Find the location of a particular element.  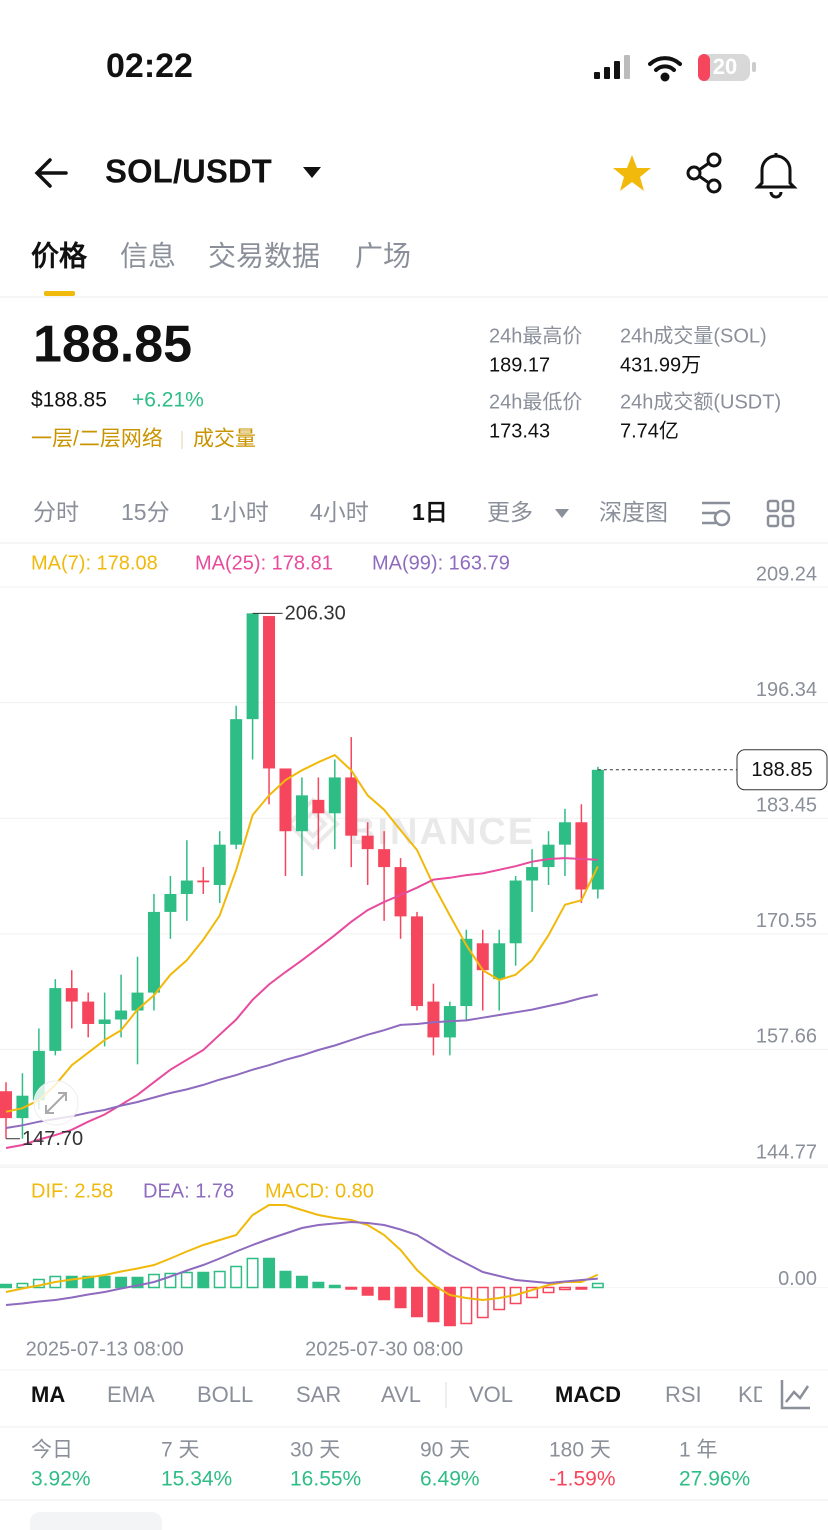

favorite-star is located at coordinates (632, 173).